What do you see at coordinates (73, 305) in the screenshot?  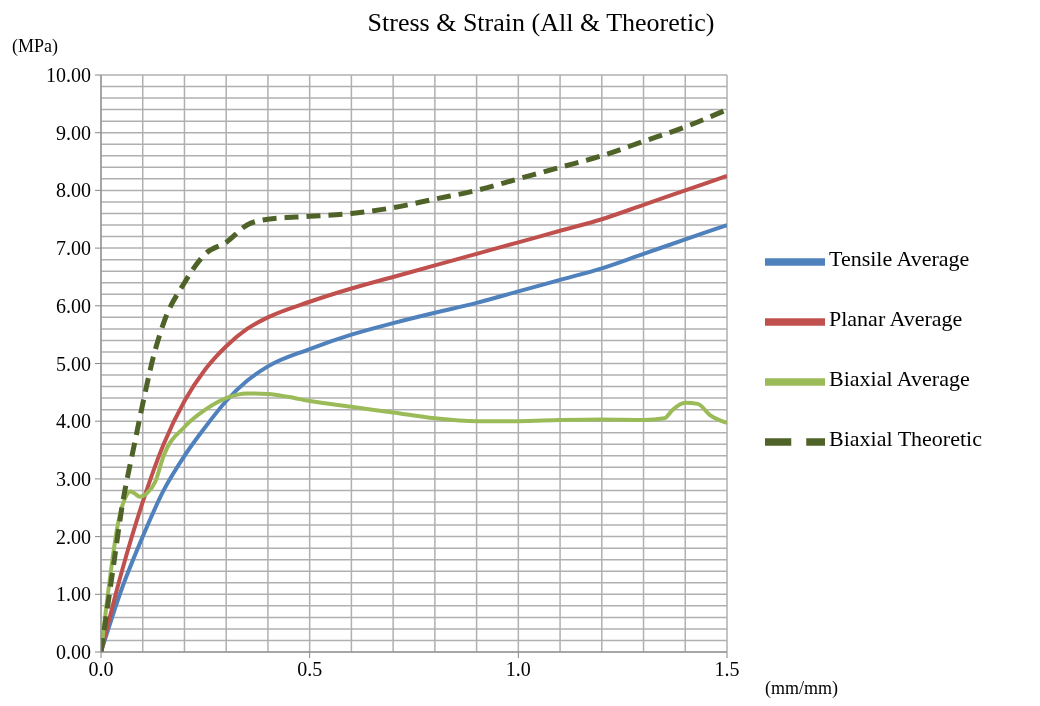 I see `y-tick-label: 6.00` at bounding box center [73, 305].